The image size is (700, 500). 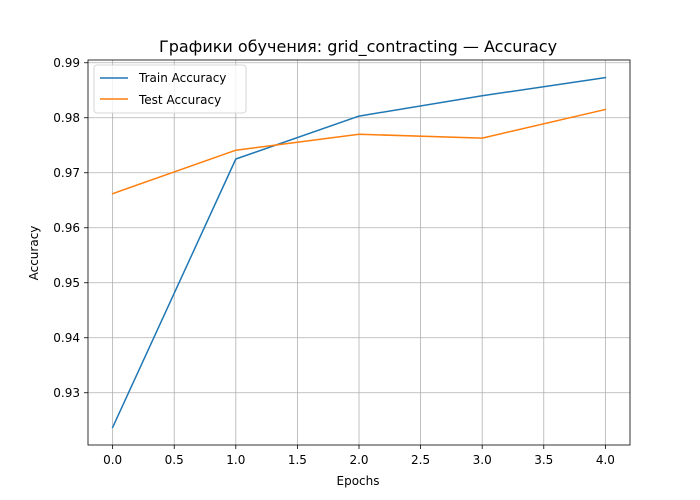 What do you see at coordinates (297, 460) in the screenshot?
I see `x-tick-label: 1.5` at bounding box center [297, 460].